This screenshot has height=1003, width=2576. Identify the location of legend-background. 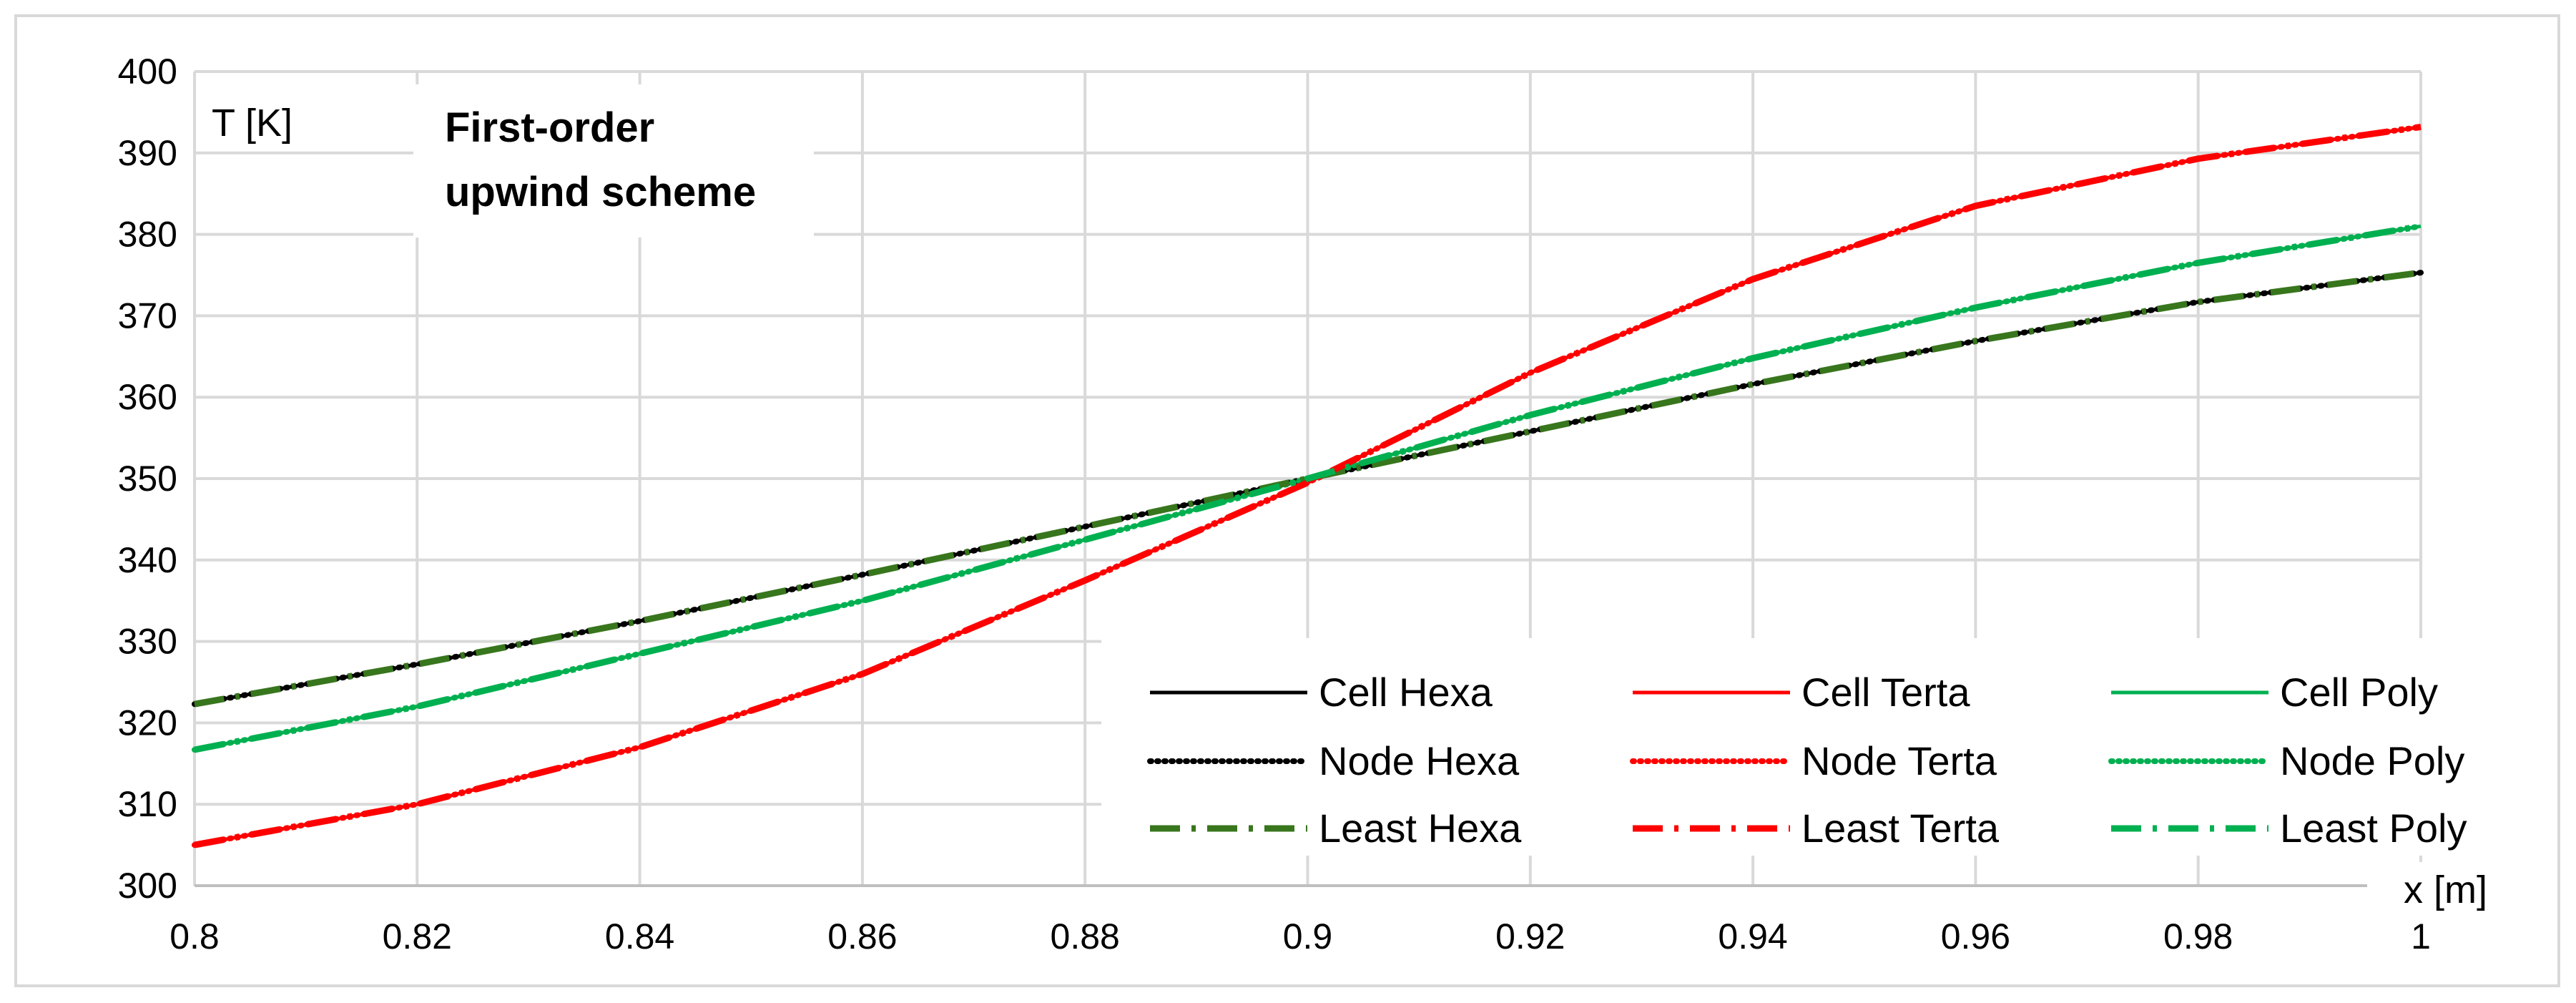
(1802, 747).